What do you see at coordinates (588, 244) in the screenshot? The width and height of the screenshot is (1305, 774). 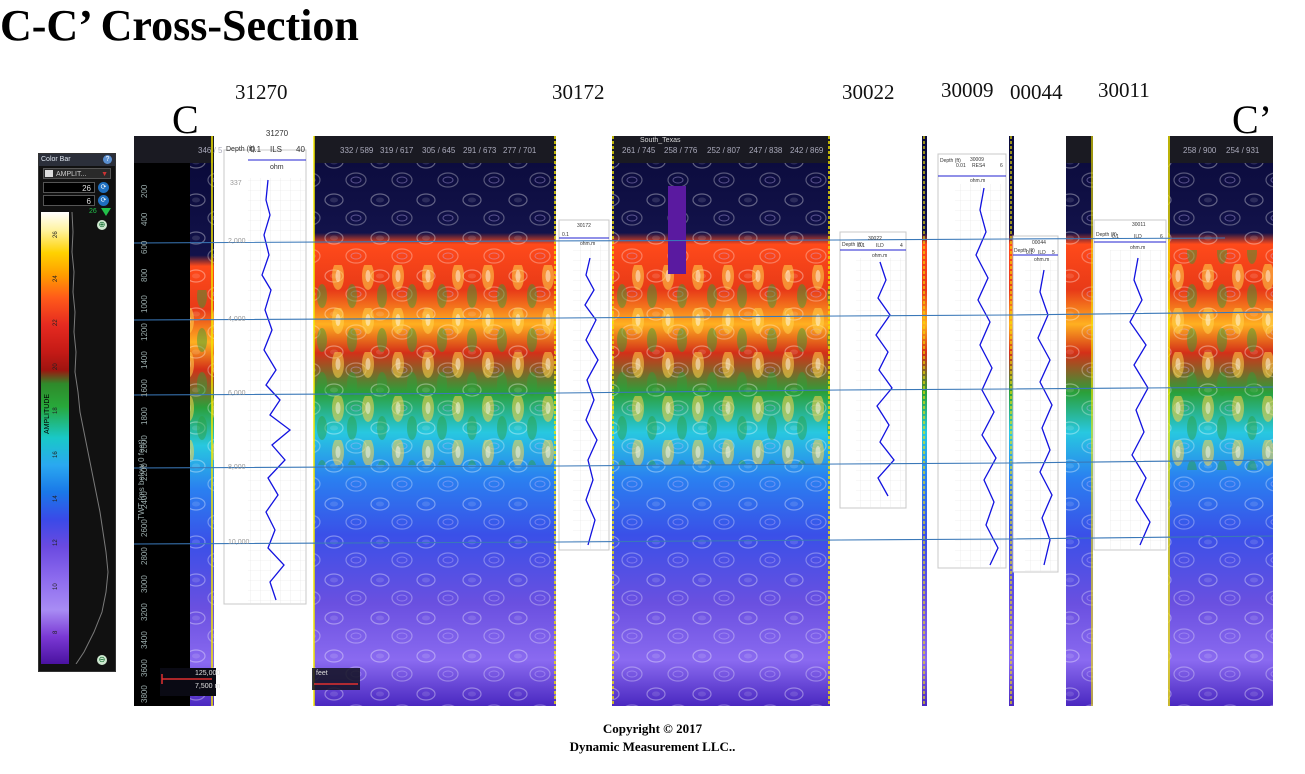 I see `log-unit-30172: ohm.m` at bounding box center [588, 244].